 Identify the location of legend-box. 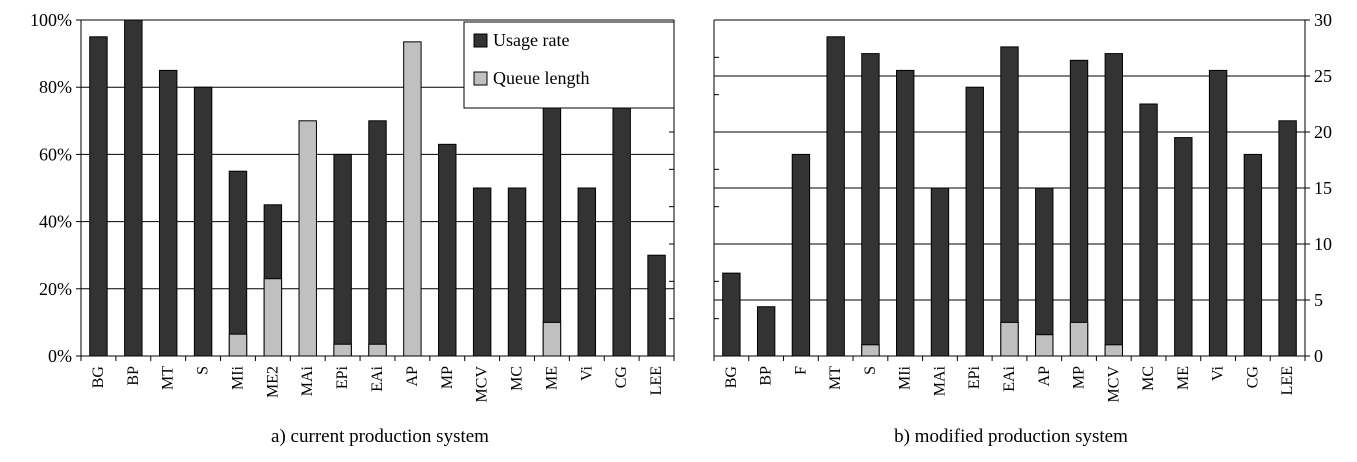
(569, 65).